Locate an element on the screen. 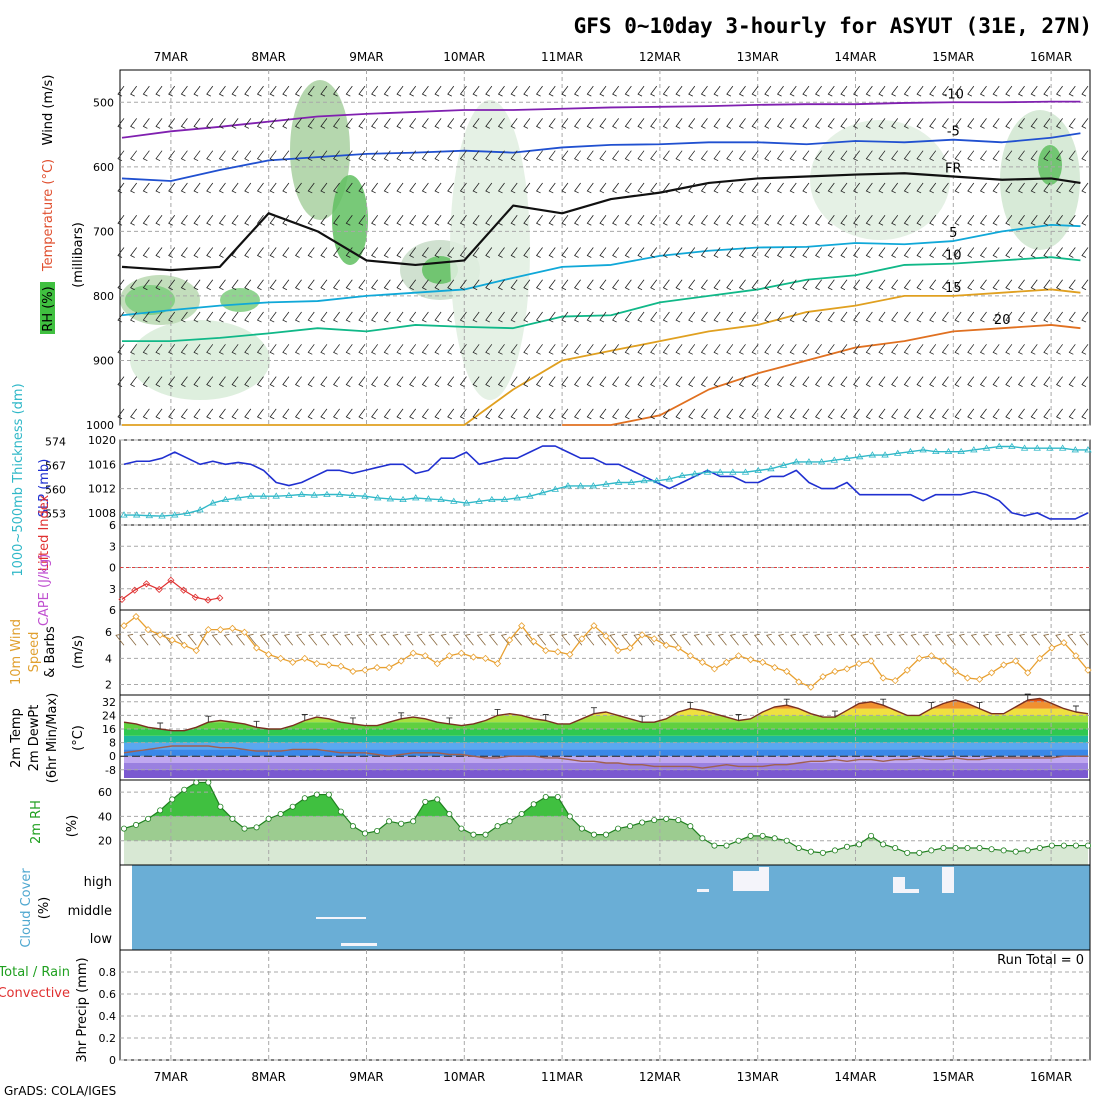  rh-legend-swatch is located at coordinates (47, 308).